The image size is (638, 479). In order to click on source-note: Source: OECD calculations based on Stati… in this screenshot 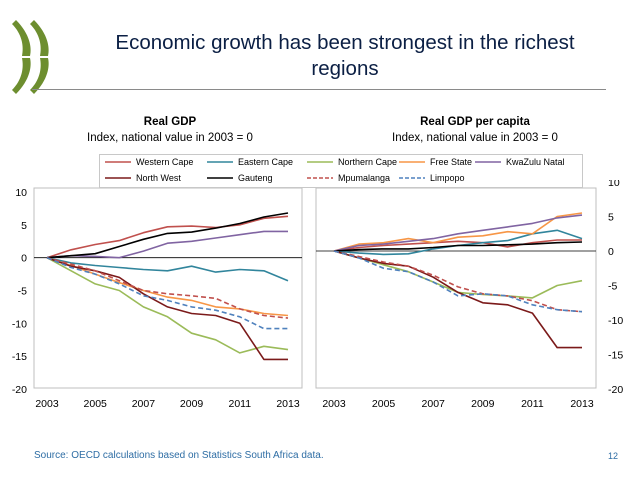, I will do `click(179, 455)`.